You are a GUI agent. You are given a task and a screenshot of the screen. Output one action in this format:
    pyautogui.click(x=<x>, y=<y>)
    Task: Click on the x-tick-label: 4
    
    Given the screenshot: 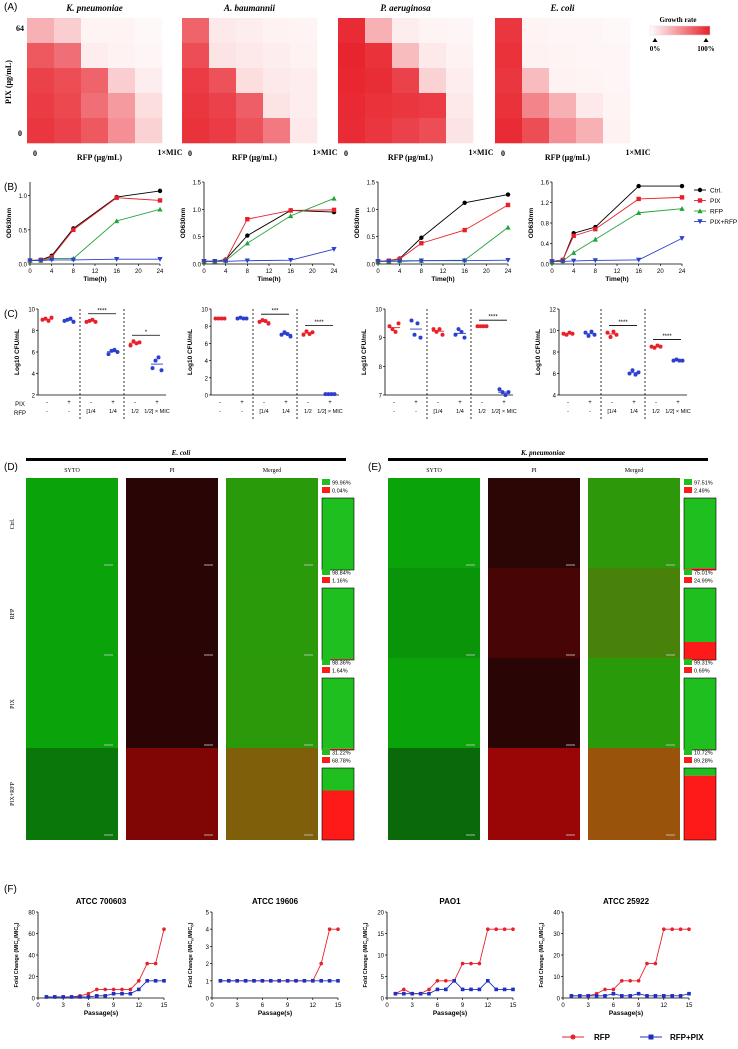 What is the action you would take?
    pyautogui.click(x=52, y=272)
    